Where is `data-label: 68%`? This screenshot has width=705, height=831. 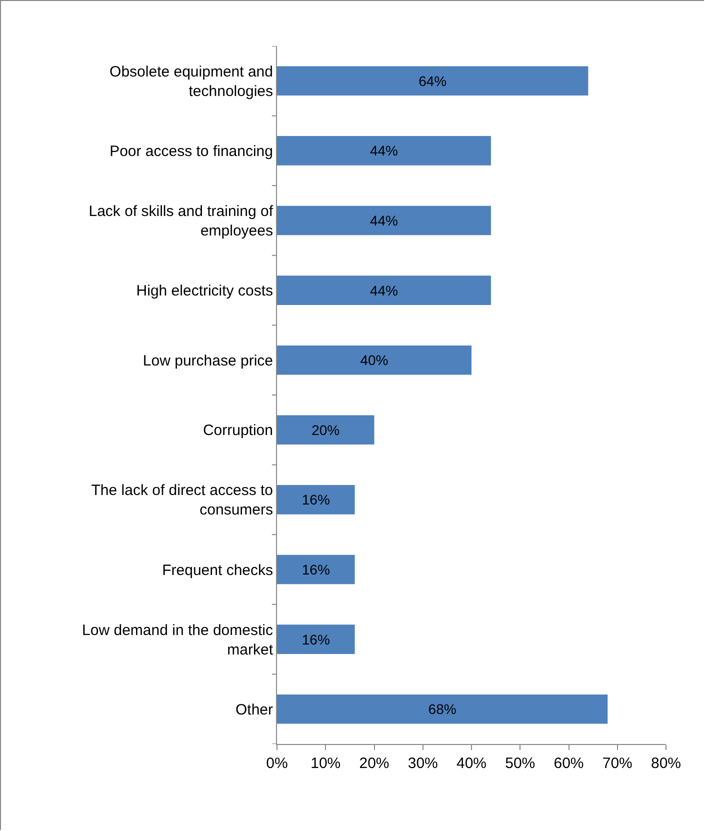
data-label: 68% is located at coordinates (442, 709).